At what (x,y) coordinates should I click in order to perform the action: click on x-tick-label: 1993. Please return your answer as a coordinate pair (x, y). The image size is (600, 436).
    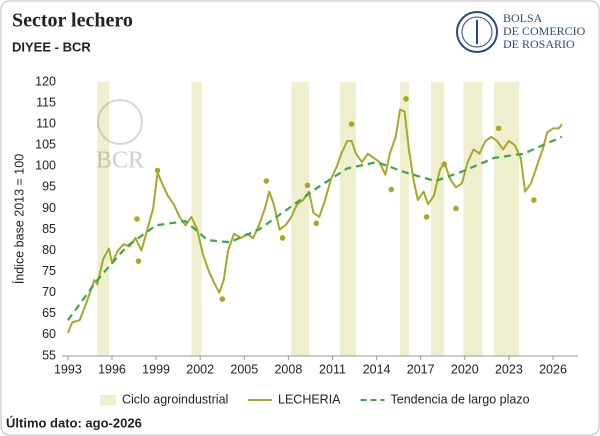
    Looking at the image, I should click on (68, 369).